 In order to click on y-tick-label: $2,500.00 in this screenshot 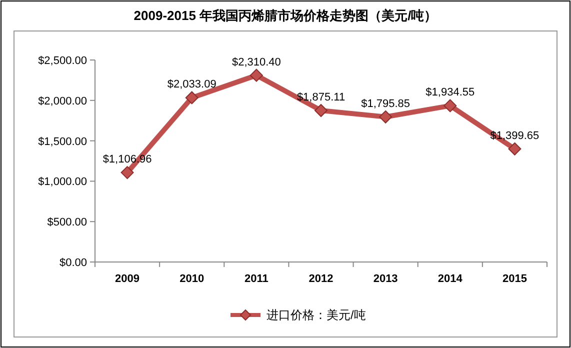, I will do `click(62, 61)`.